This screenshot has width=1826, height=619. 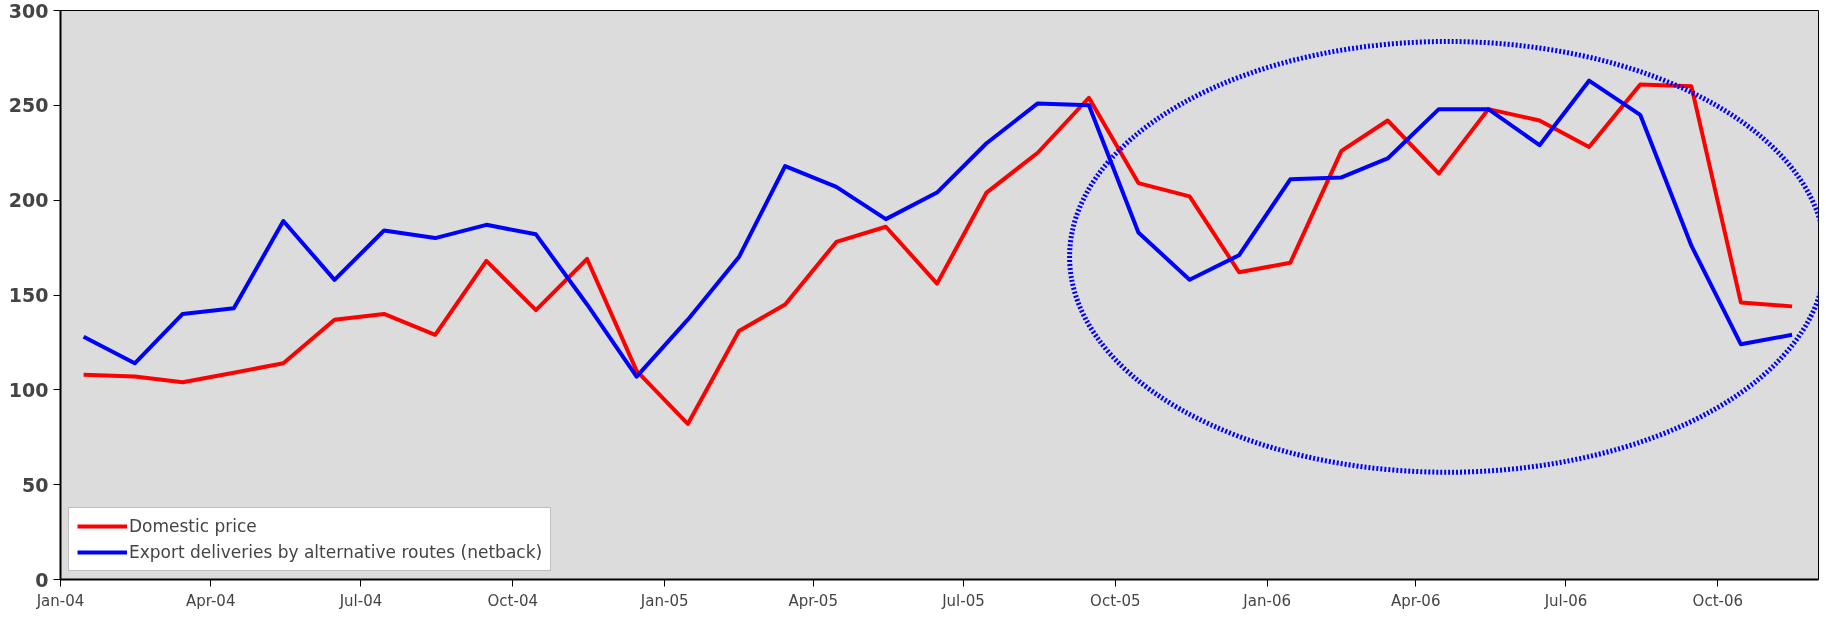 I want to click on y-tick-label: 50, so click(x=35, y=484).